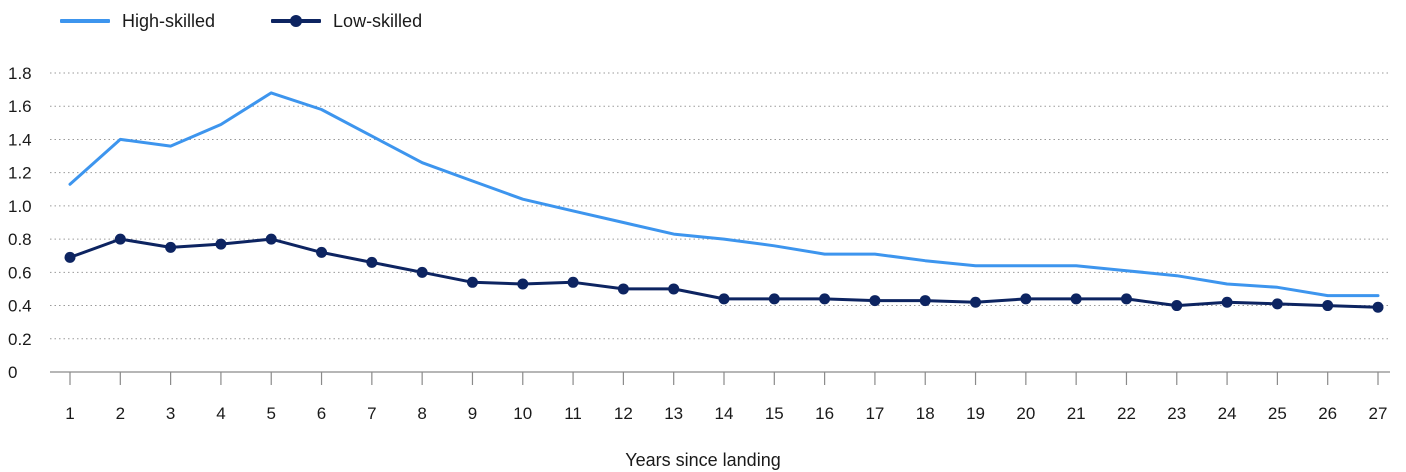  Describe the element at coordinates (170, 413) in the screenshot. I see `x-tick-label: 3` at that location.